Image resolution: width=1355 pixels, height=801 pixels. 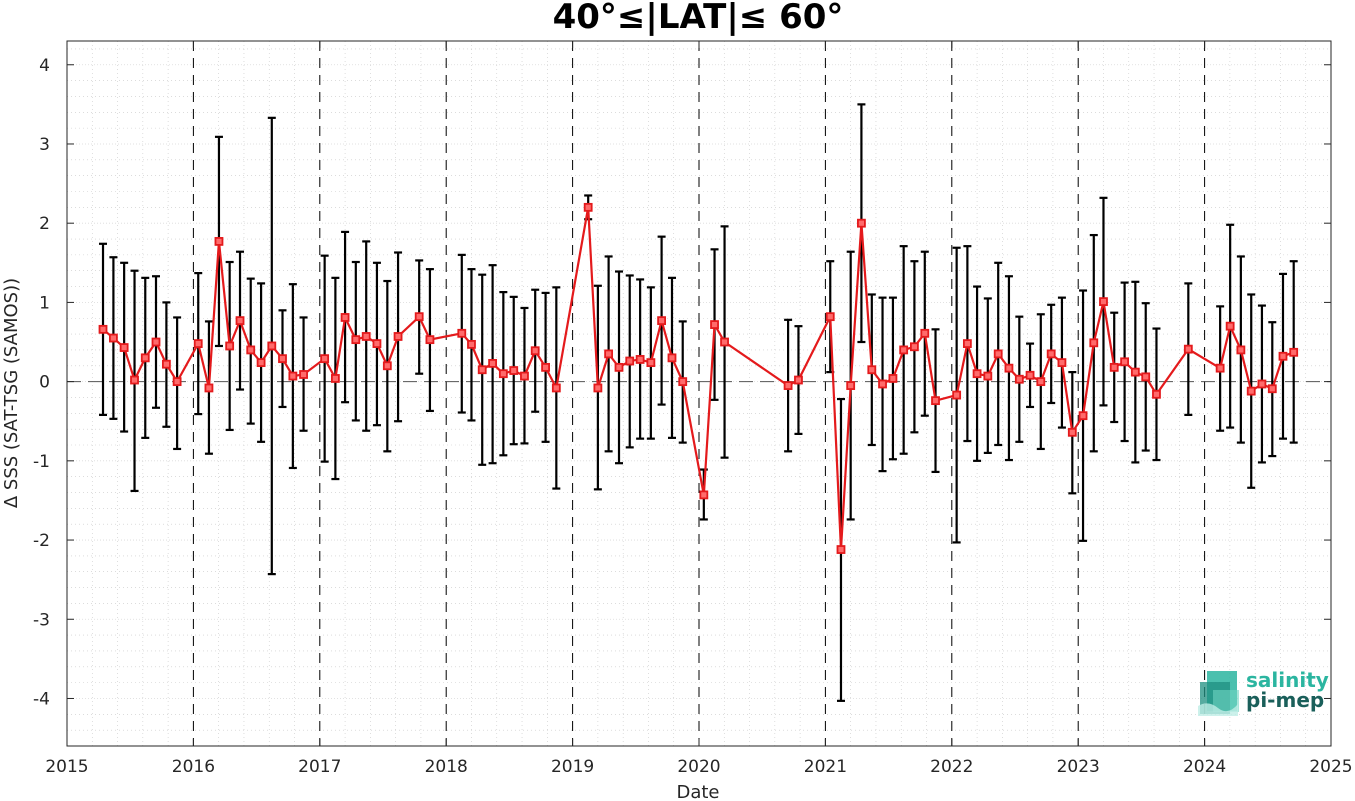 What do you see at coordinates (11, 393) in the screenshot?
I see `y-axis-label: Δ SSS (SAT-TSG (SAMOS))` at bounding box center [11, 393].